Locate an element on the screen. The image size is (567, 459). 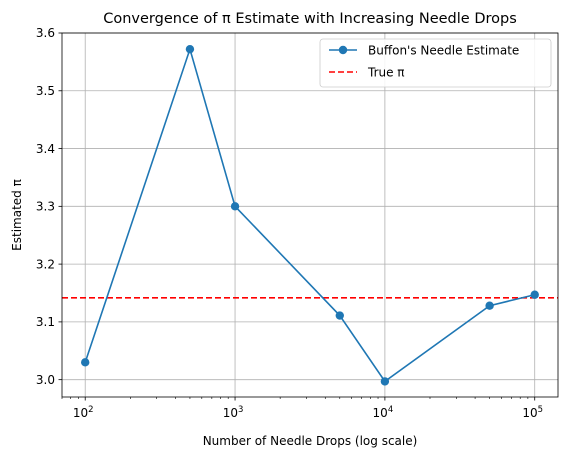
y-tick-label: 3.6 is located at coordinates (45, 33).